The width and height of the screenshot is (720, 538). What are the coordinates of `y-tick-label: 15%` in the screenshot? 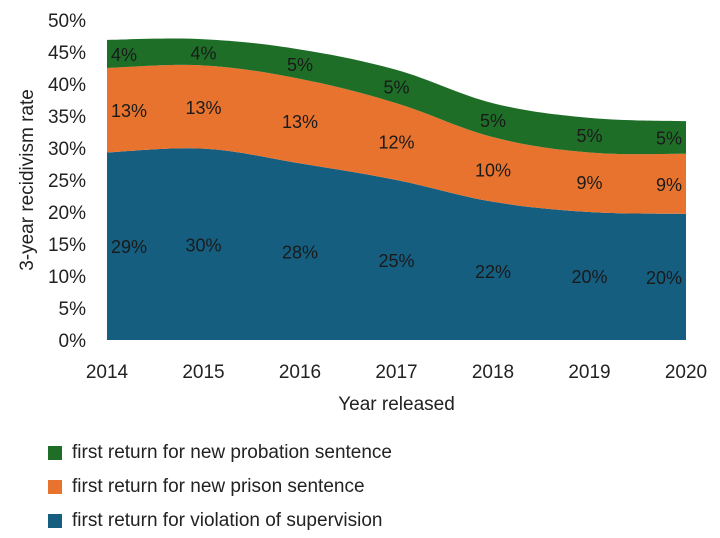 It's located at (67, 245).